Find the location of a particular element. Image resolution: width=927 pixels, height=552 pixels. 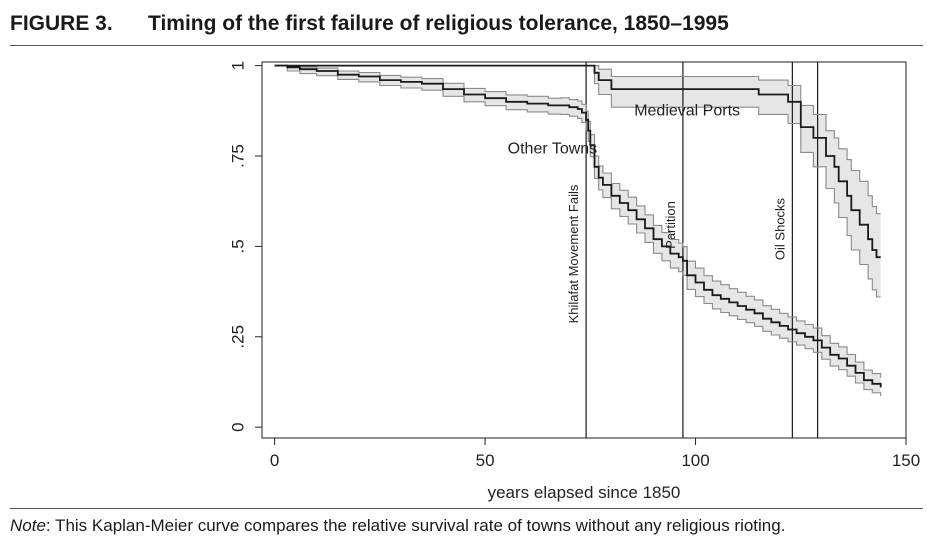

event-label: Partition is located at coordinates (670, 225).